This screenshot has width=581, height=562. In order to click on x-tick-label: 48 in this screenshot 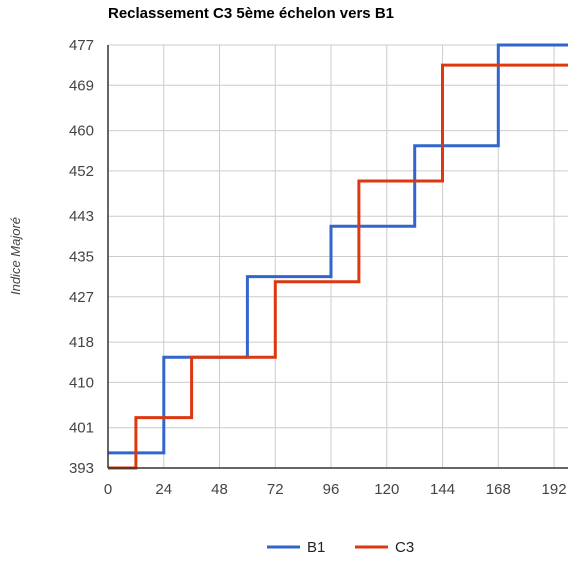, I will do `click(219, 489)`.